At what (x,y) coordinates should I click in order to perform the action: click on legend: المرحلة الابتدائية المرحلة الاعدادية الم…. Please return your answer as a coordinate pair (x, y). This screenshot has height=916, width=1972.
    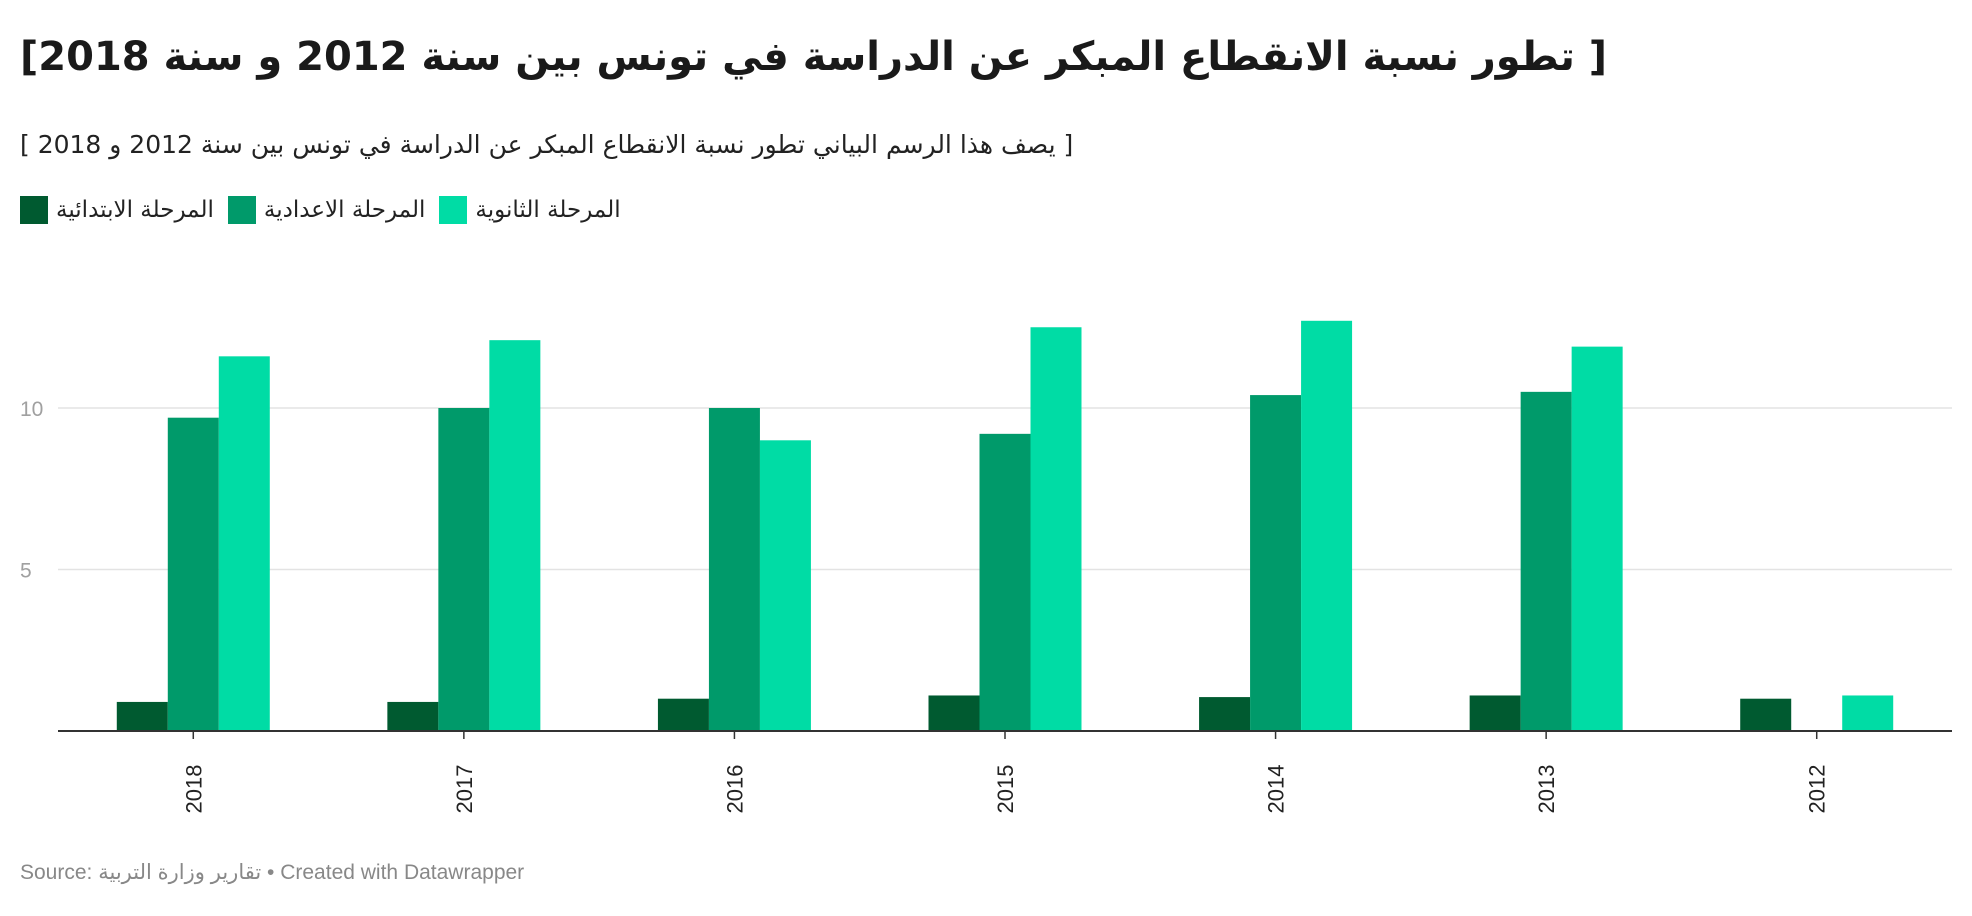
    Looking at the image, I should click on (320, 210).